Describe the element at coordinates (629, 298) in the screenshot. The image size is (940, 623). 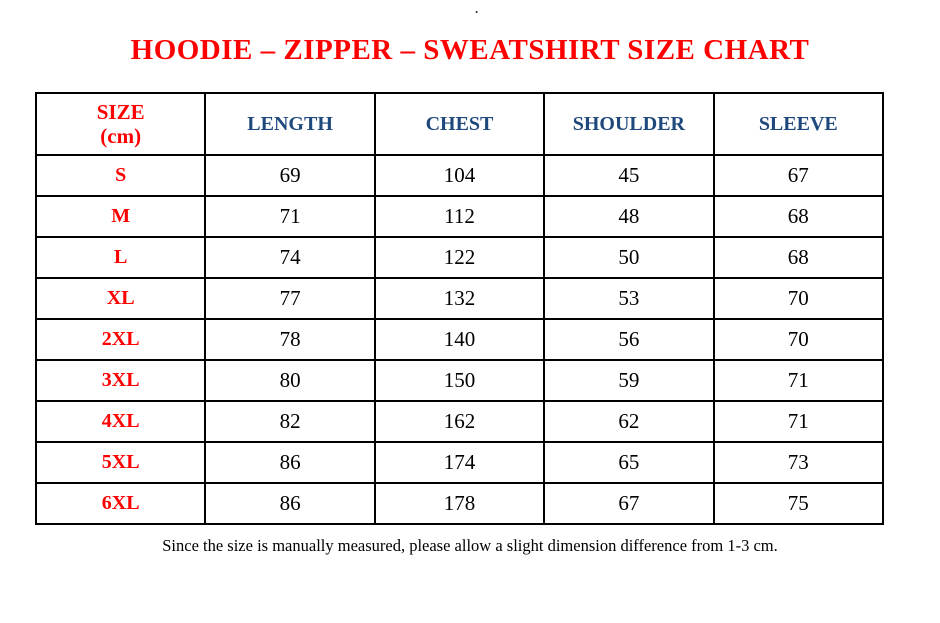
I see `shoulder-value: 53` at that location.